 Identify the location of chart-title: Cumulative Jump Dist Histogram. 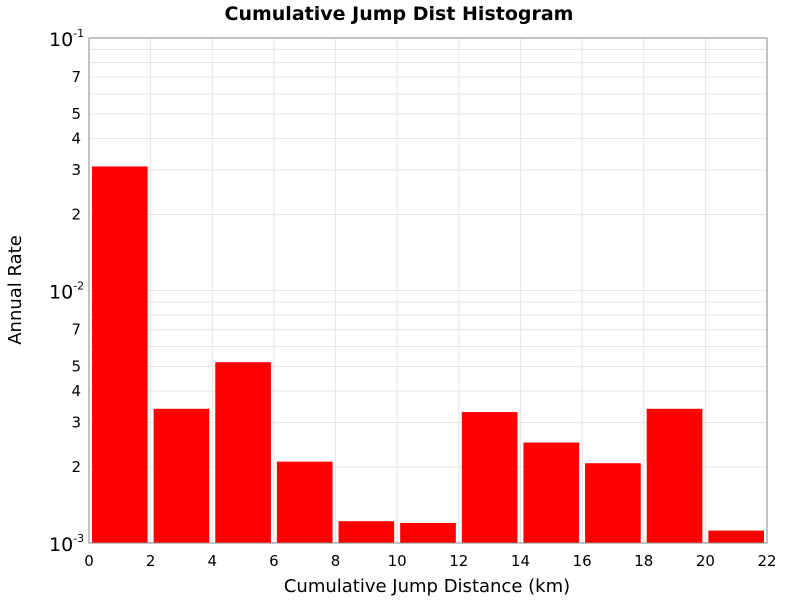
(399, 14).